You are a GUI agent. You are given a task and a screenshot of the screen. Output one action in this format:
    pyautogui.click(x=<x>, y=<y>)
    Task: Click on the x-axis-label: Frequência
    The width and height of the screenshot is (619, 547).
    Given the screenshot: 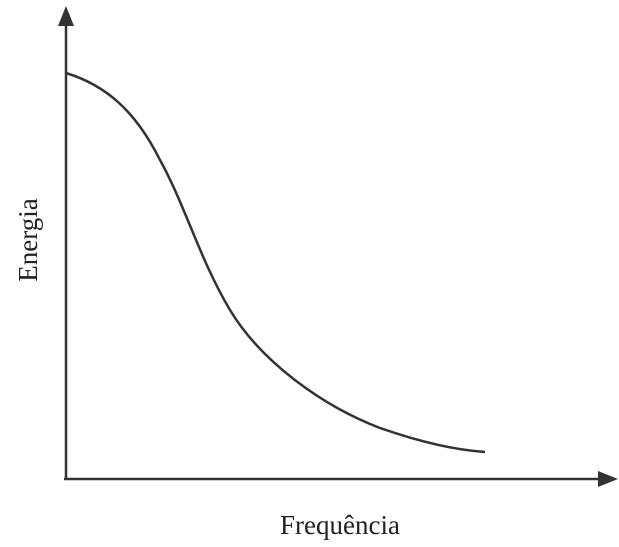 What is the action you would take?
    pyautogui.click(x=340, y=525)
    